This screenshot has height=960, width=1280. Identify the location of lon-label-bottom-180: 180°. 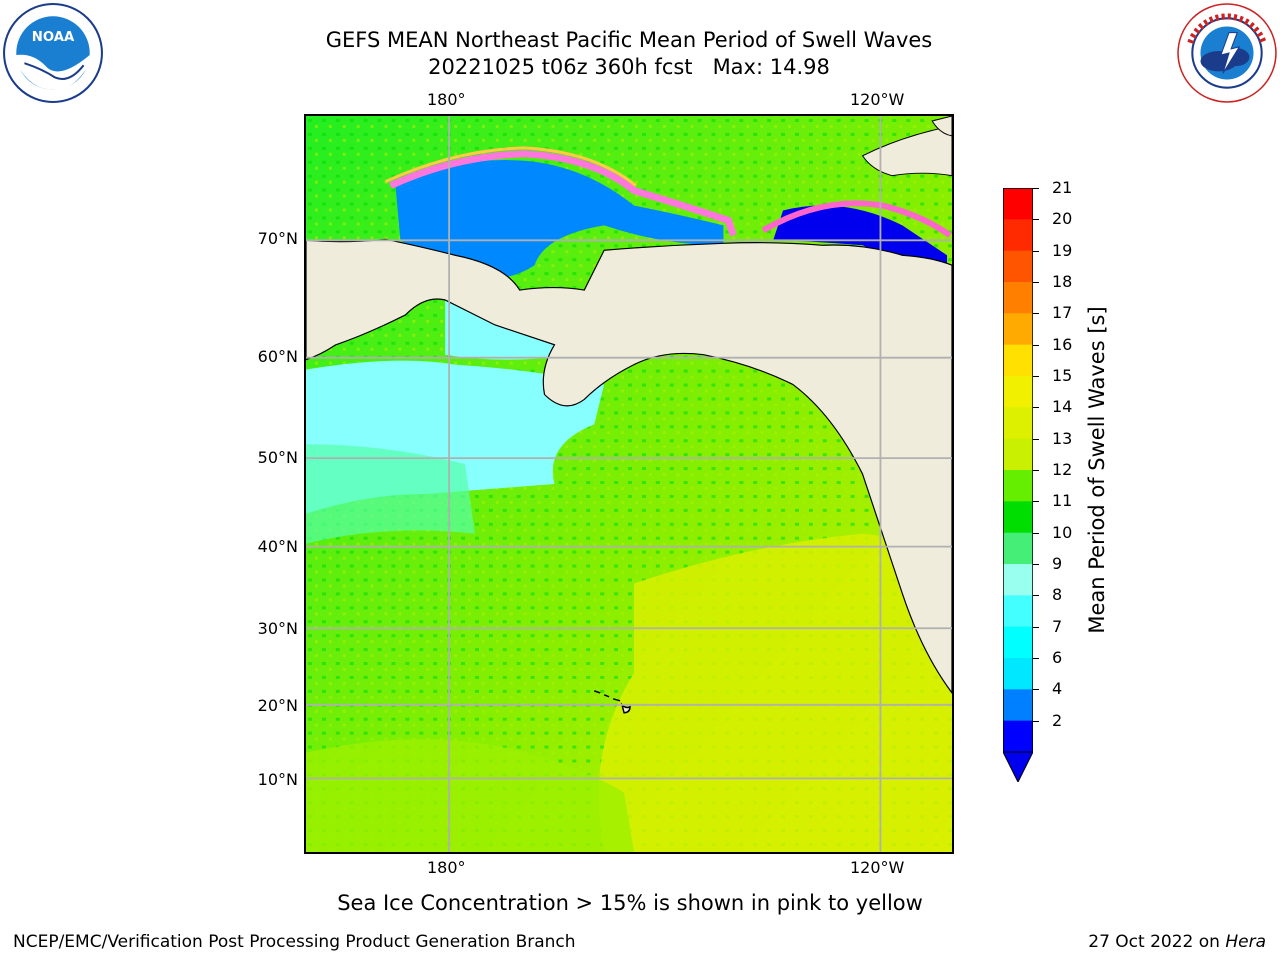
(446, 867).